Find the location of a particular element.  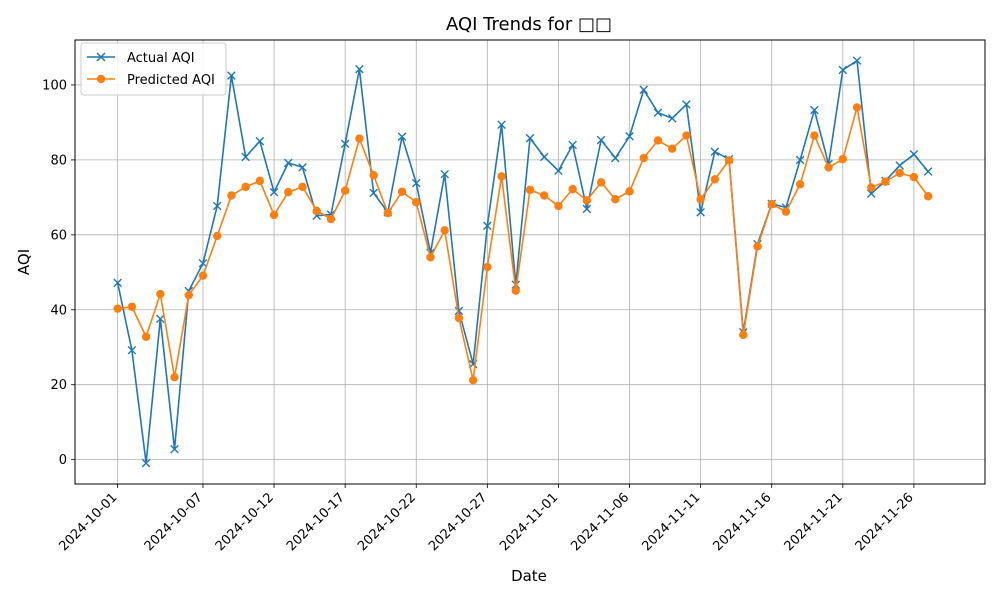

legend-marker-actual is located at coordinates (101, 57).